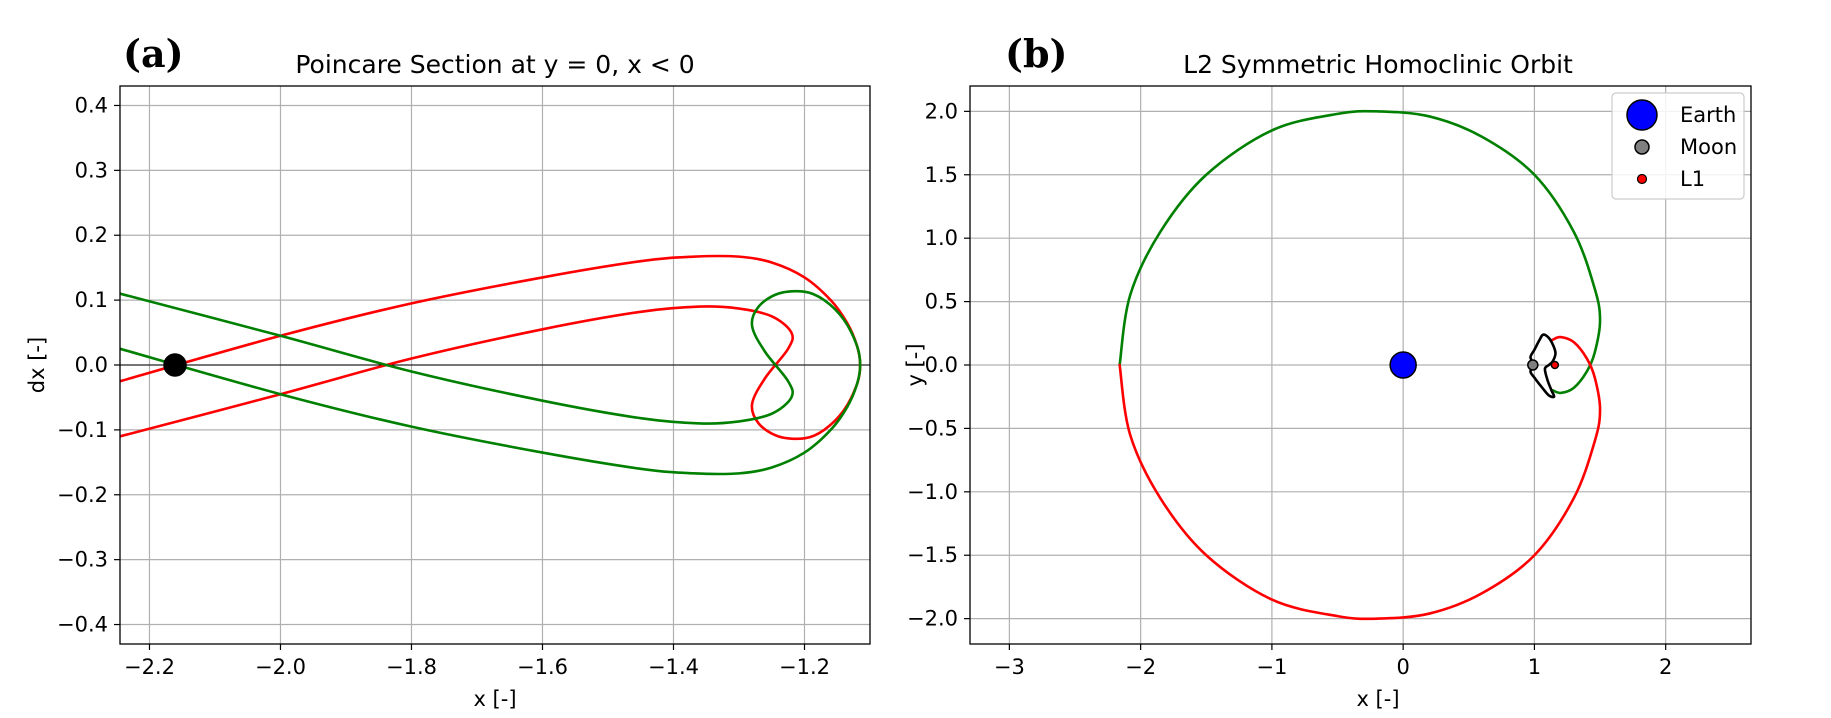  I want to click on x-tick-label: −1, so click(1271, 667).